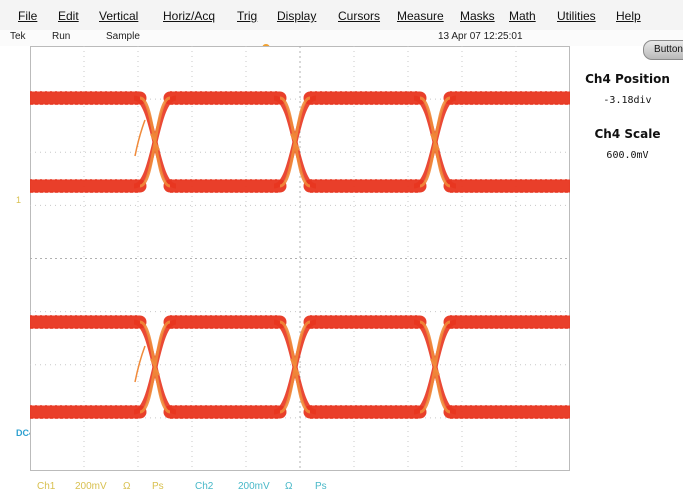  I want to click on menu-edit: Edit, so click(68, 16).